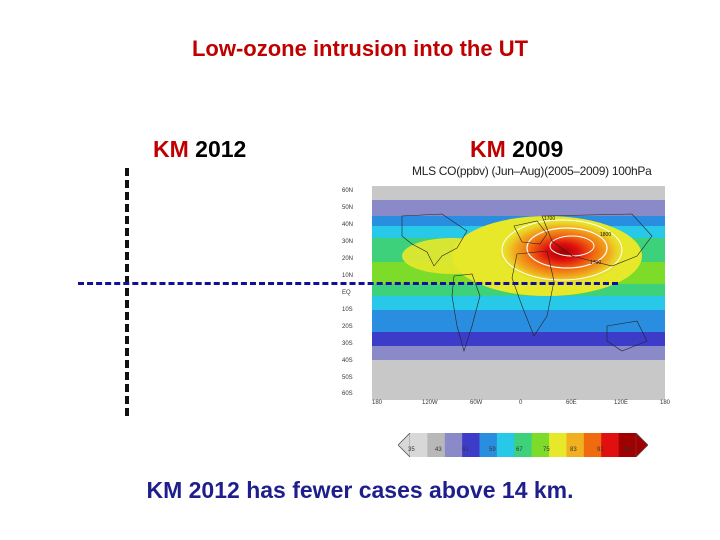 The height and width of the screenshot is (540, 720). I want to click on lat-label: 50S, so click(347, 378).